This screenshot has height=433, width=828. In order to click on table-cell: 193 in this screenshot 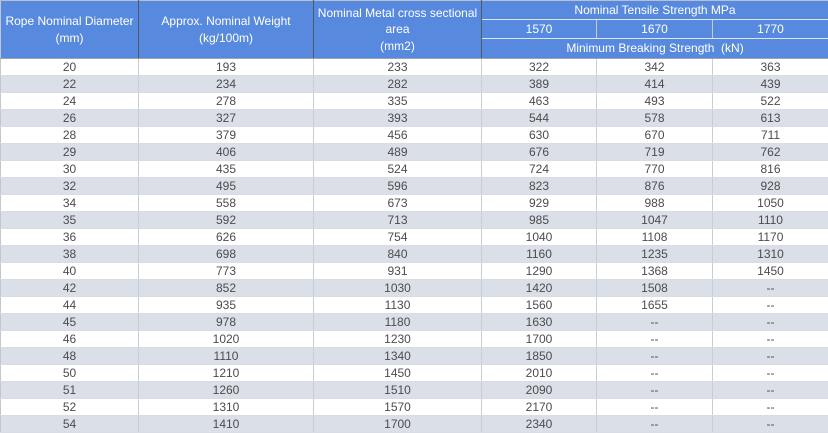, I will do `click(226, 67)`.